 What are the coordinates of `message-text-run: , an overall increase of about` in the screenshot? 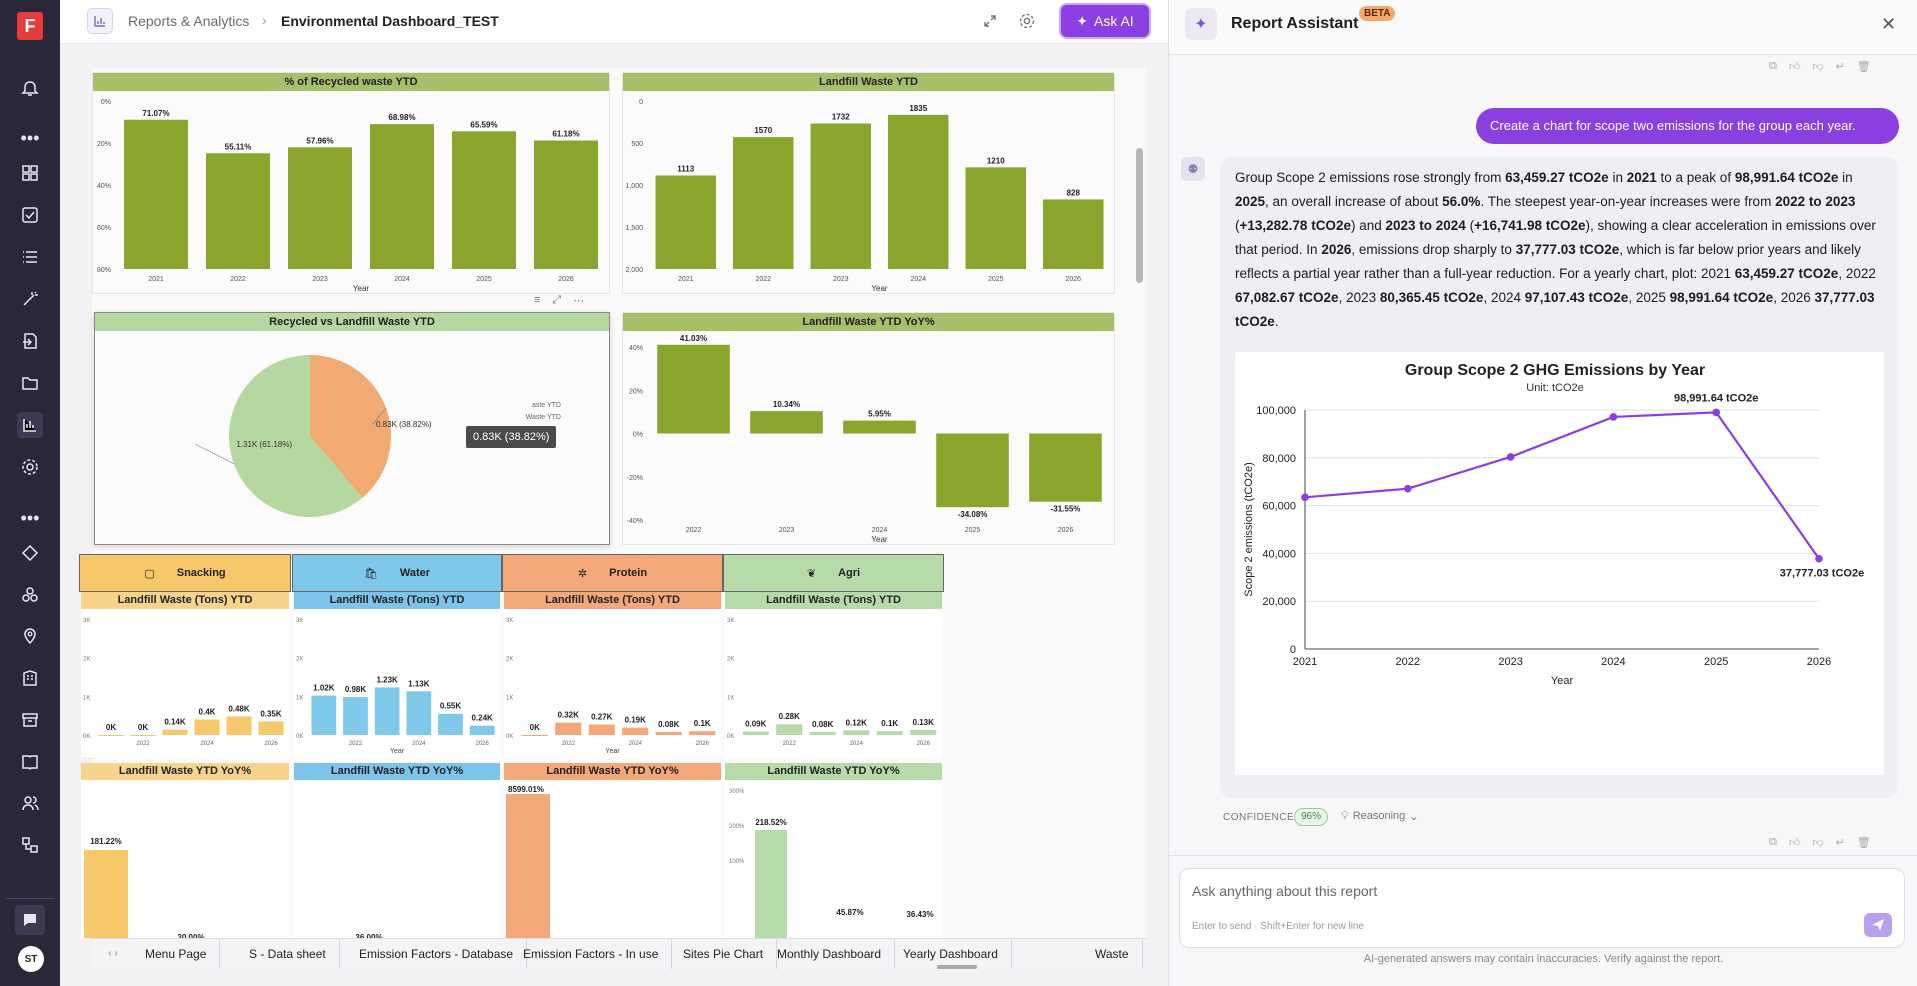 It's located at (1354, 201).